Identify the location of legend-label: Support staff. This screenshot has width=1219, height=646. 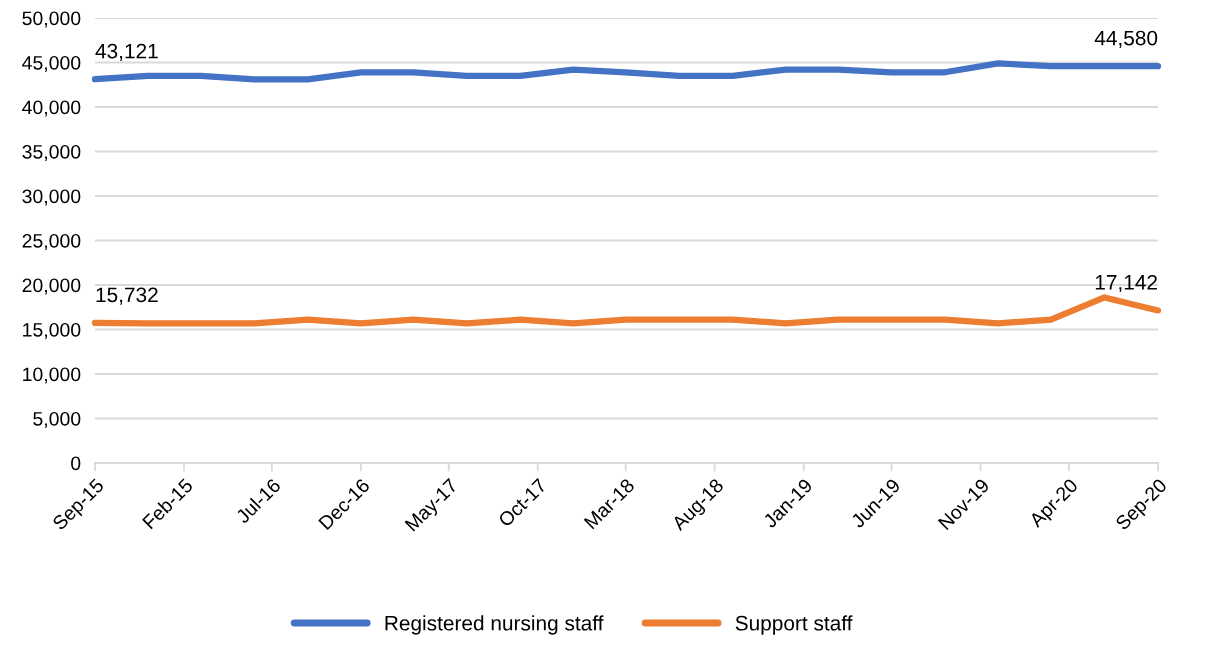
(794, 625).